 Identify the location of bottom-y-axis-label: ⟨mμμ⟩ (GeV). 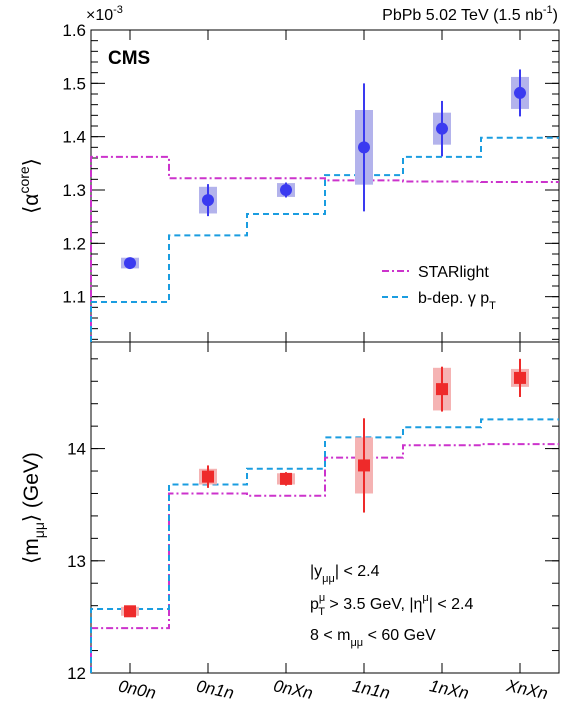
(33, 508).